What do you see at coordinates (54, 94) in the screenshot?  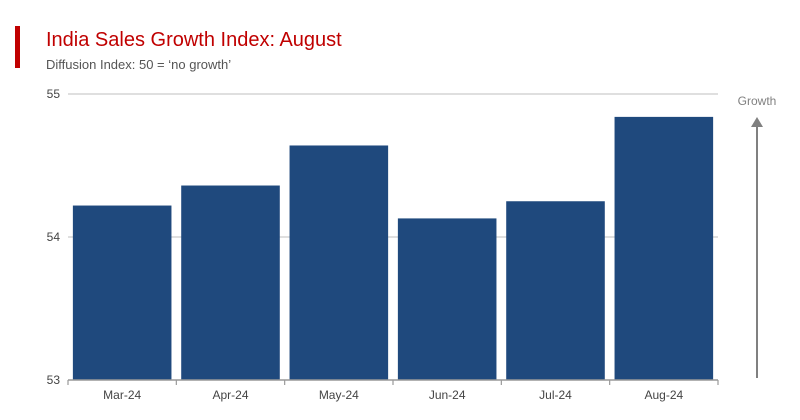 I see `y-tick-label: 55` at bounding box center [54, 94].